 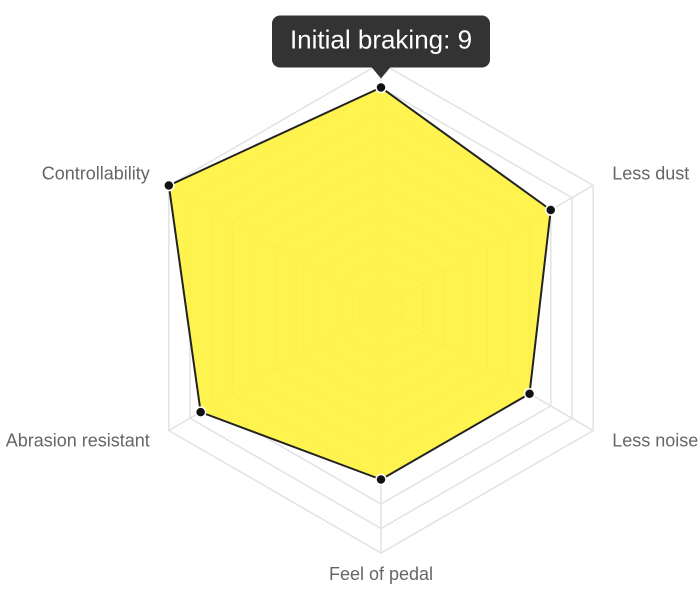 I want to click on category-label: Feel of pedal, so click(x=381, y=574).